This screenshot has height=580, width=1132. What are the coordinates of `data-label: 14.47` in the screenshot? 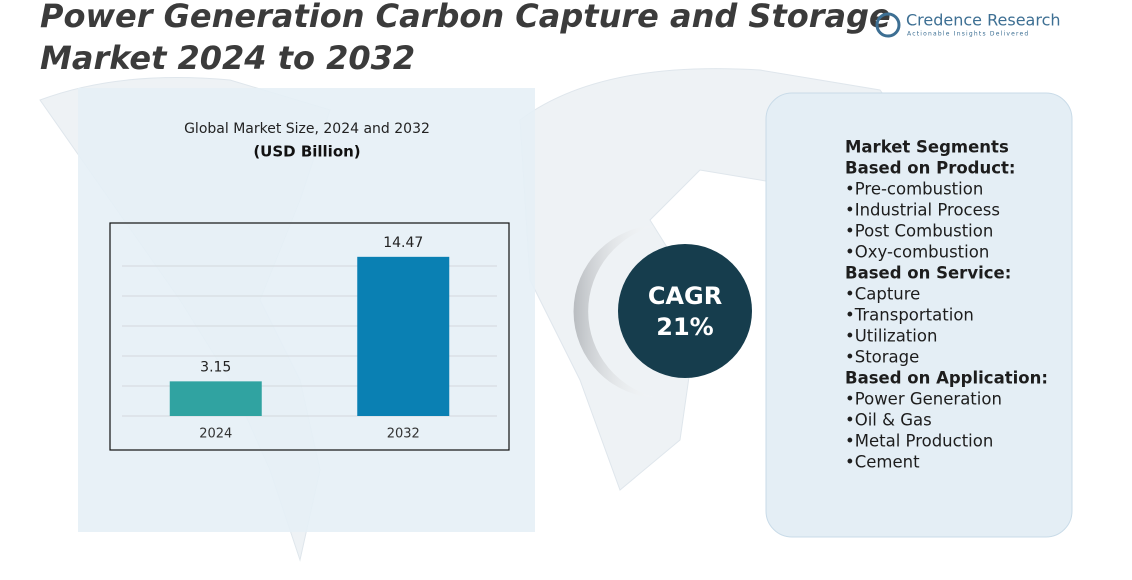 It's located at (403, 243).